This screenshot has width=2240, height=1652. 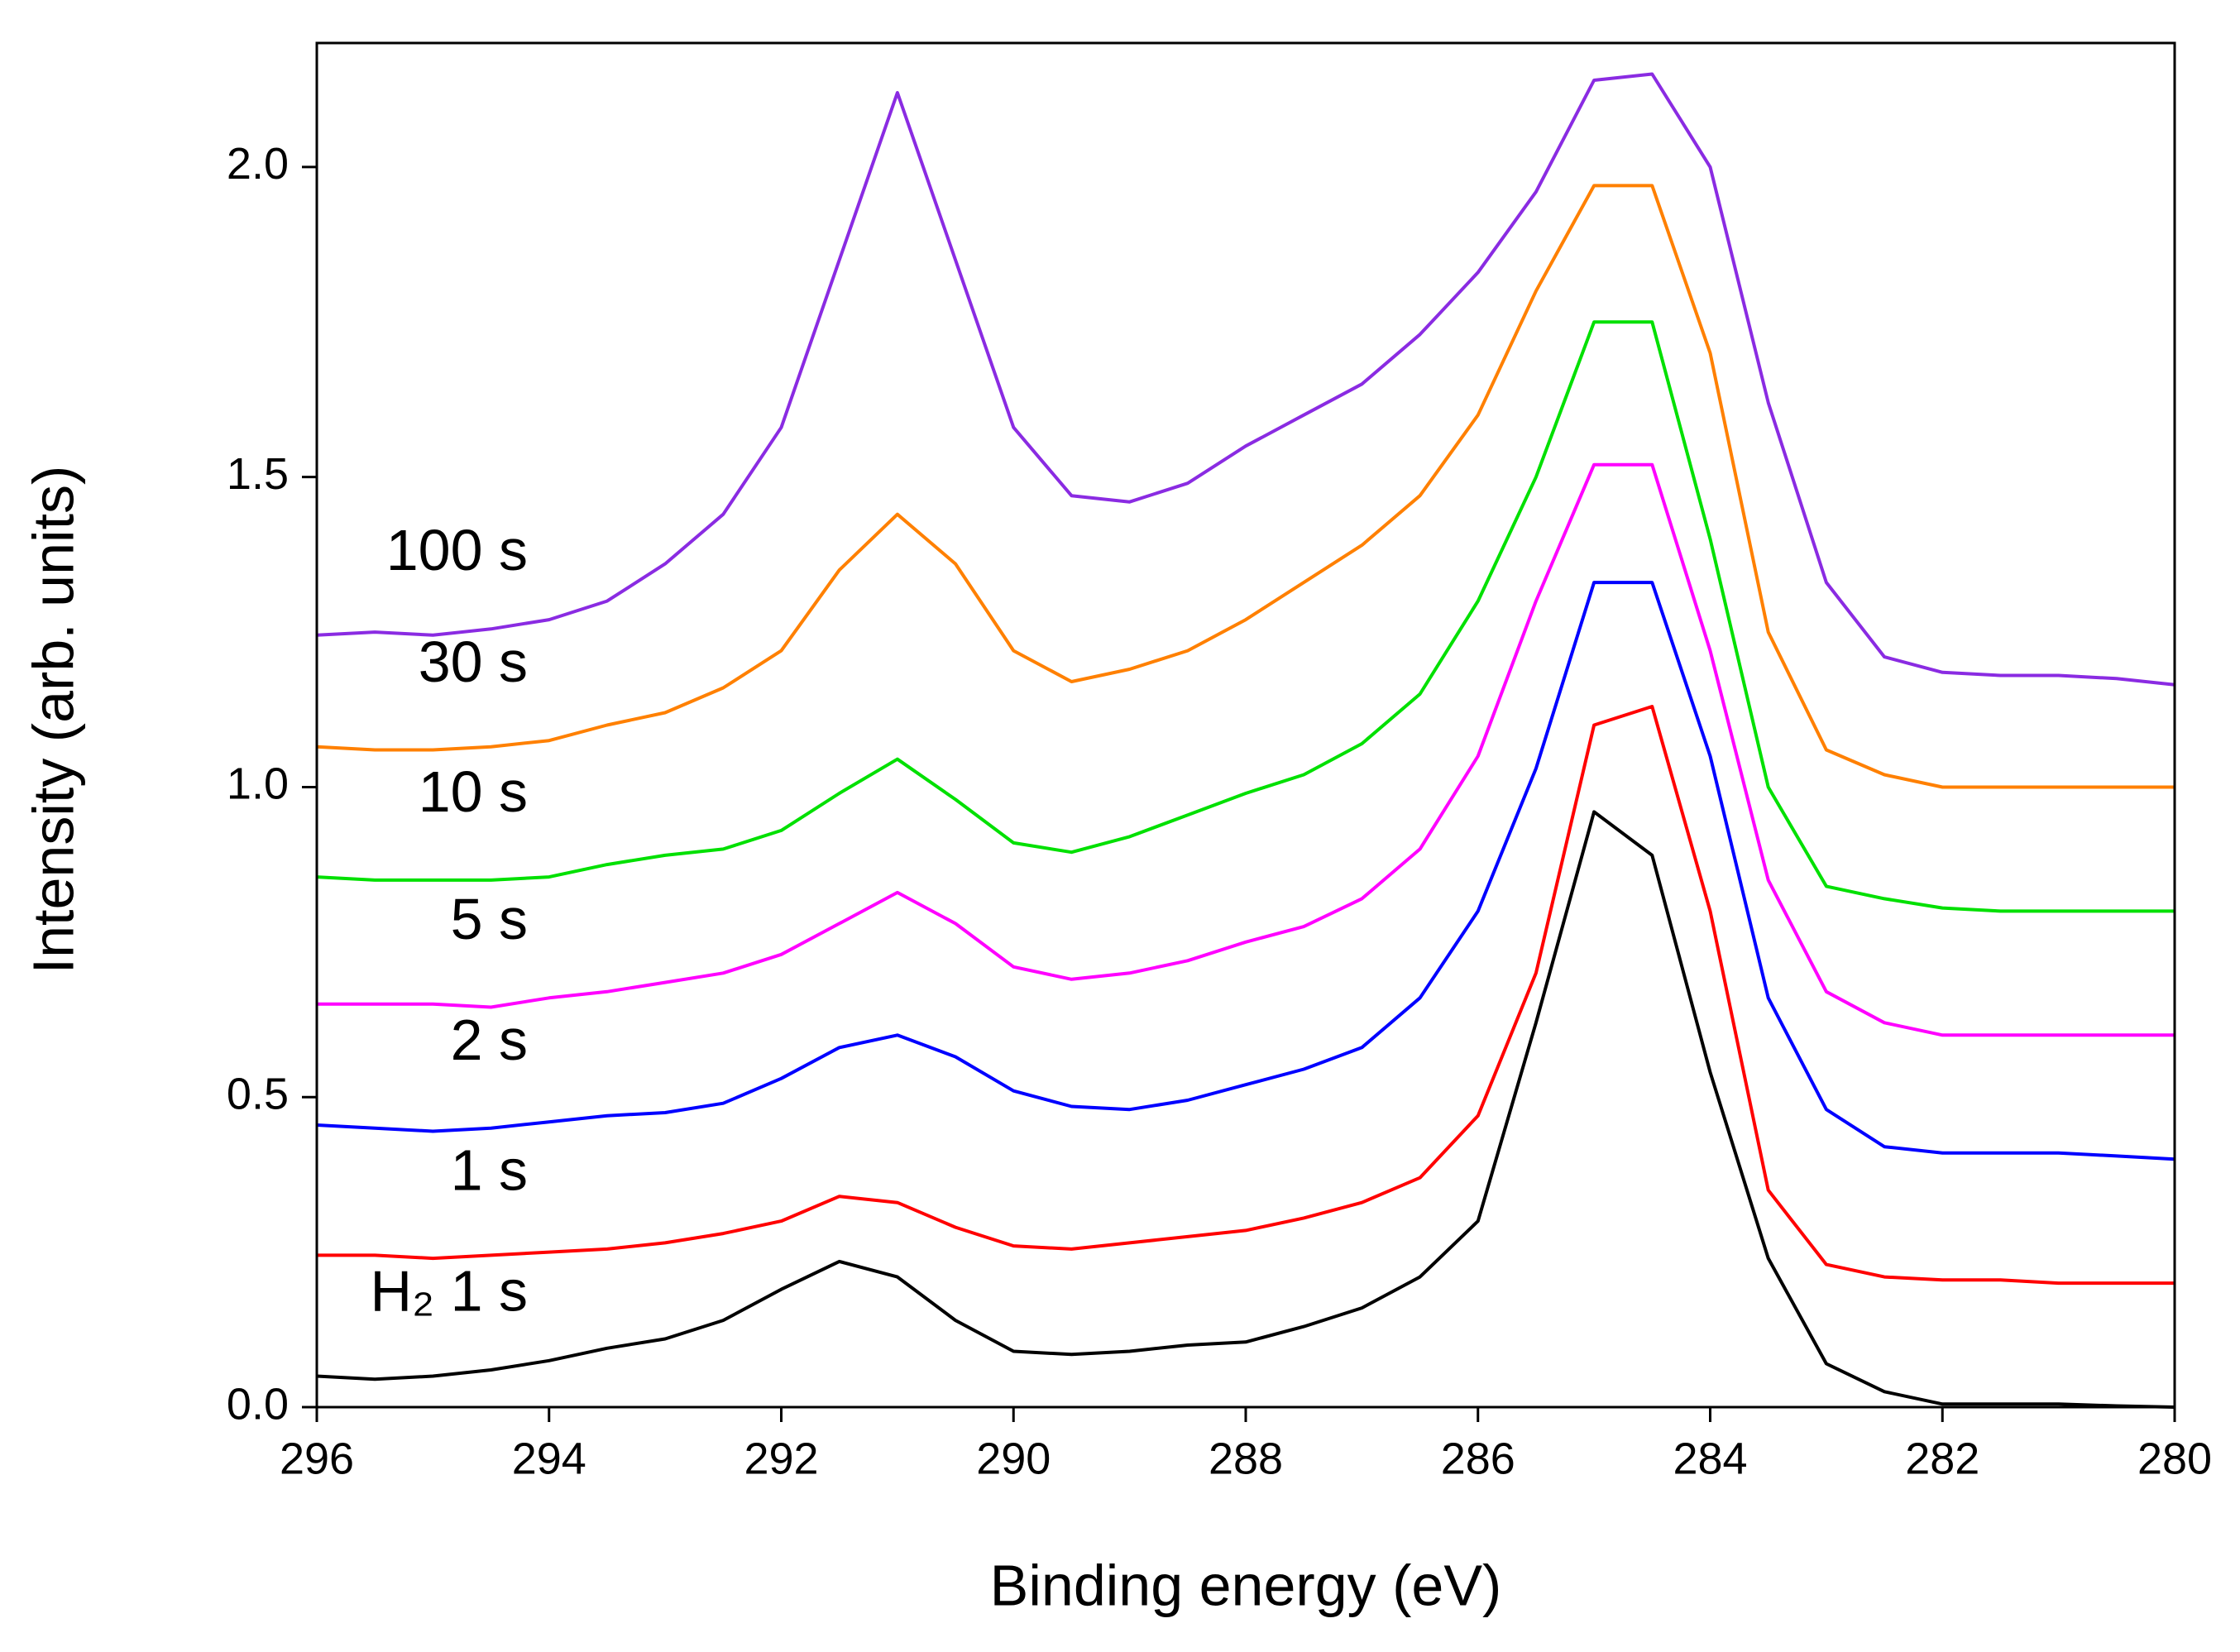 I want to click on y-tick-label: 1.0, so click(x=258, y=784).